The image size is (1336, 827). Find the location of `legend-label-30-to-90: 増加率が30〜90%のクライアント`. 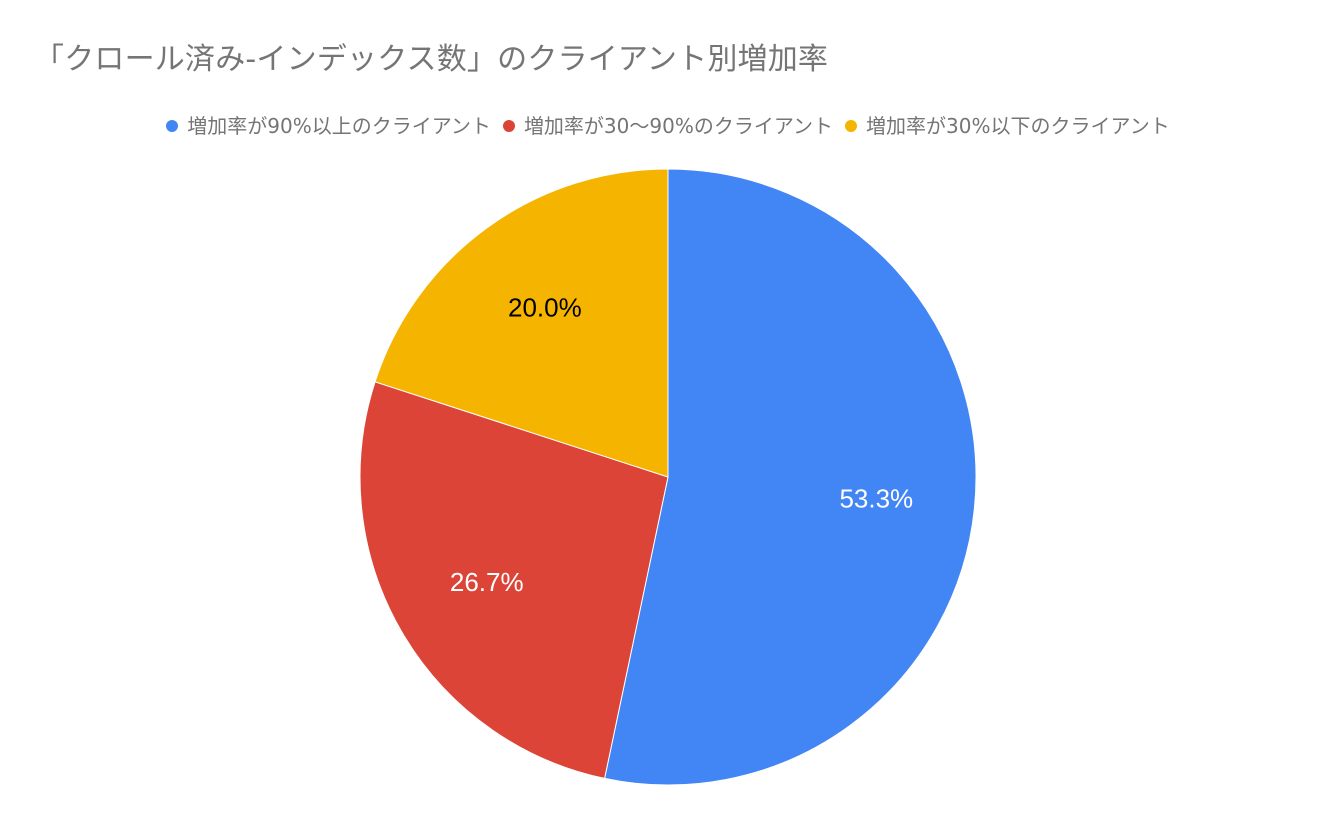

legend-label-30-to-90: 増加率が30〜90%のクライアント is located at coordinates (678, 126).